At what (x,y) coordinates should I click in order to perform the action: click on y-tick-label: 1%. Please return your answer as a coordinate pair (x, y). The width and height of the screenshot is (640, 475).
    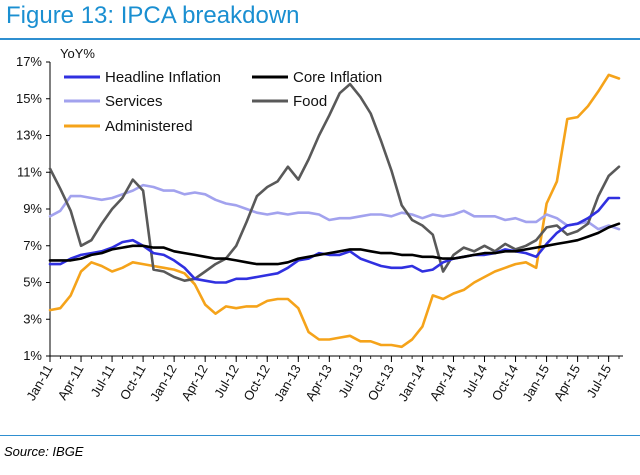
    Looking at the image, I should click on (32, 355).